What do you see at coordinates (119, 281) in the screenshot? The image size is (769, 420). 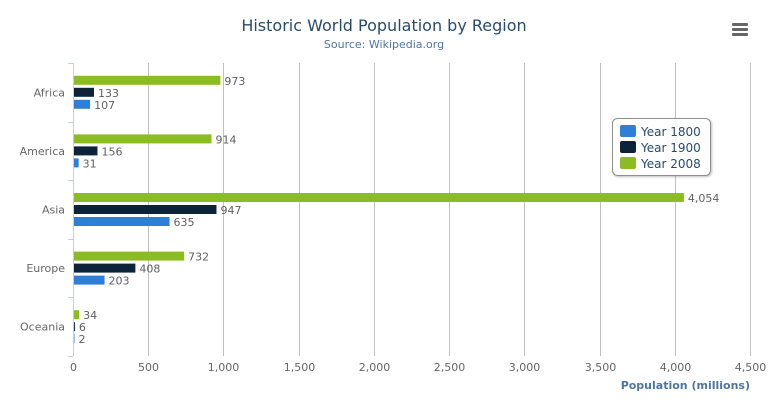 I see `data-label: 203` at bounding box center [119, 281].